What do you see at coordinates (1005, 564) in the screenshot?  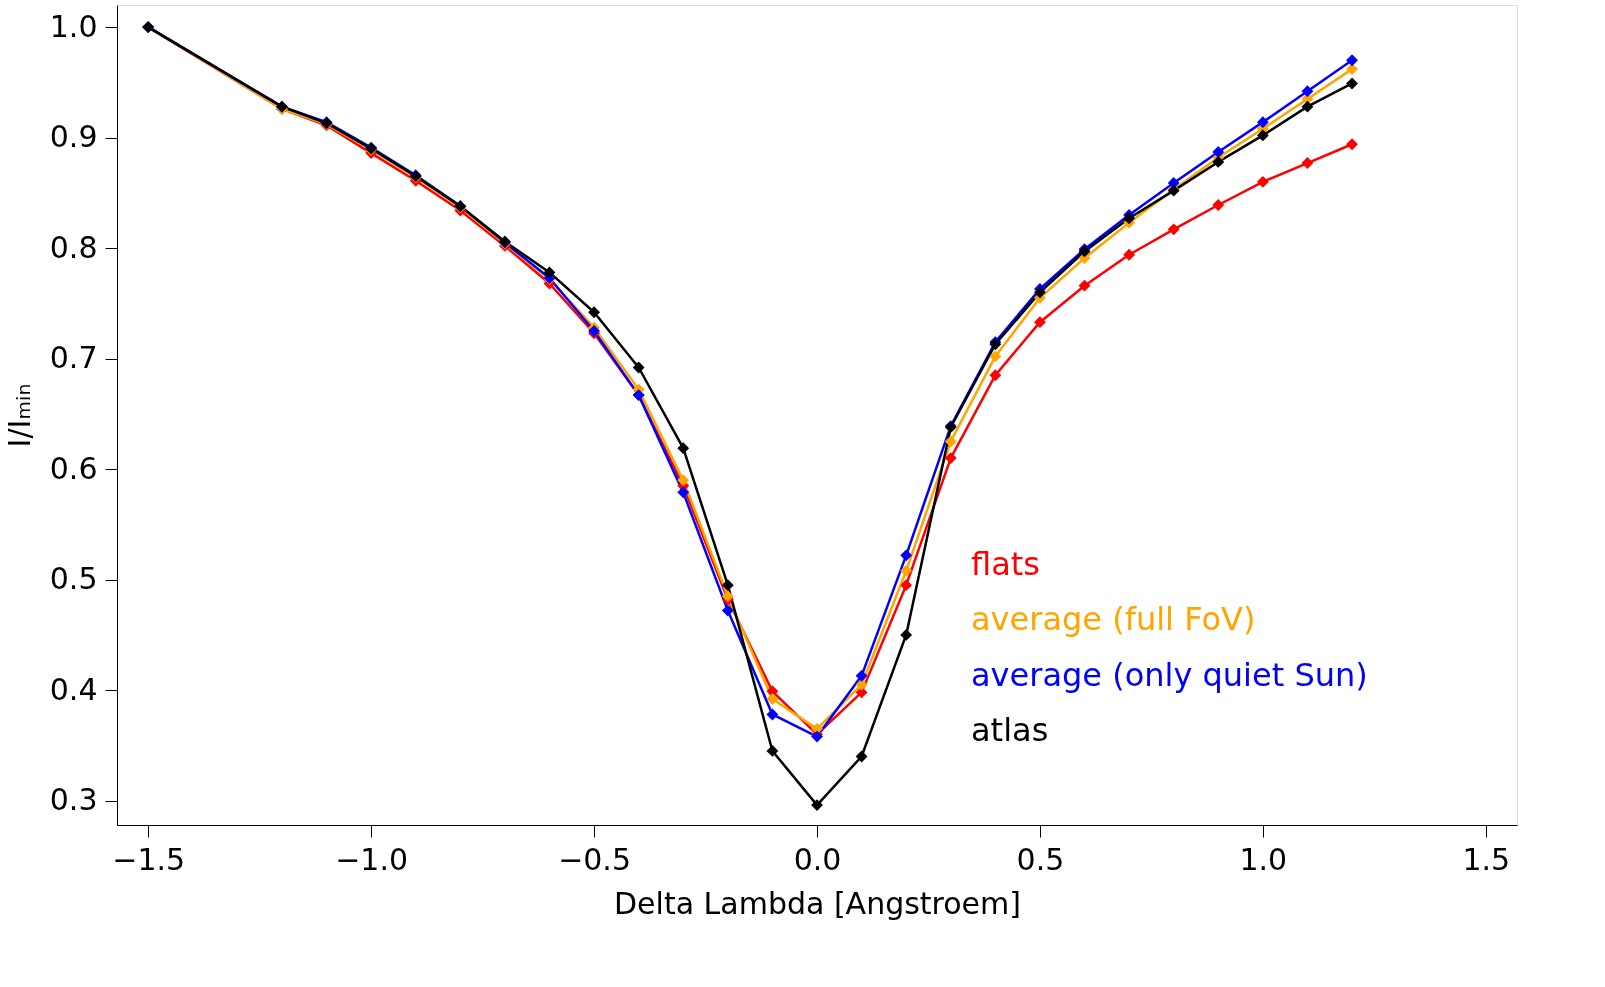 I see `series-label: flats` at bounding box center [1005, 564].